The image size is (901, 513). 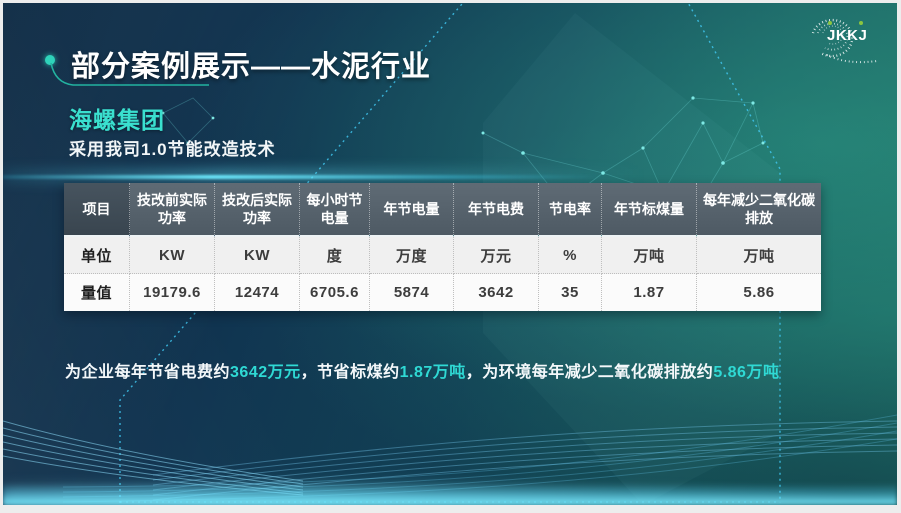 What do you see at coordinates (350, 372) in the screenshot?
I see `summary-segment: ，节省标煤约` at bounding box center [350, 372].